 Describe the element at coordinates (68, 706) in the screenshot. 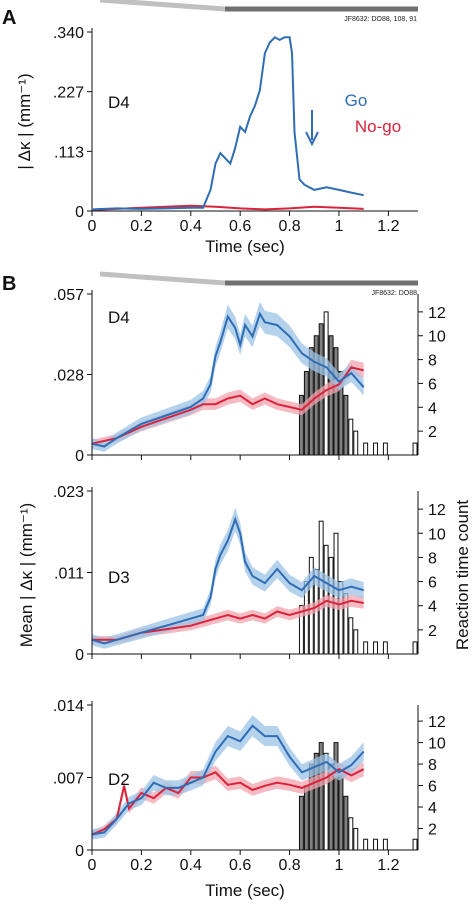

I see `y-tick-label: .014` at that location.